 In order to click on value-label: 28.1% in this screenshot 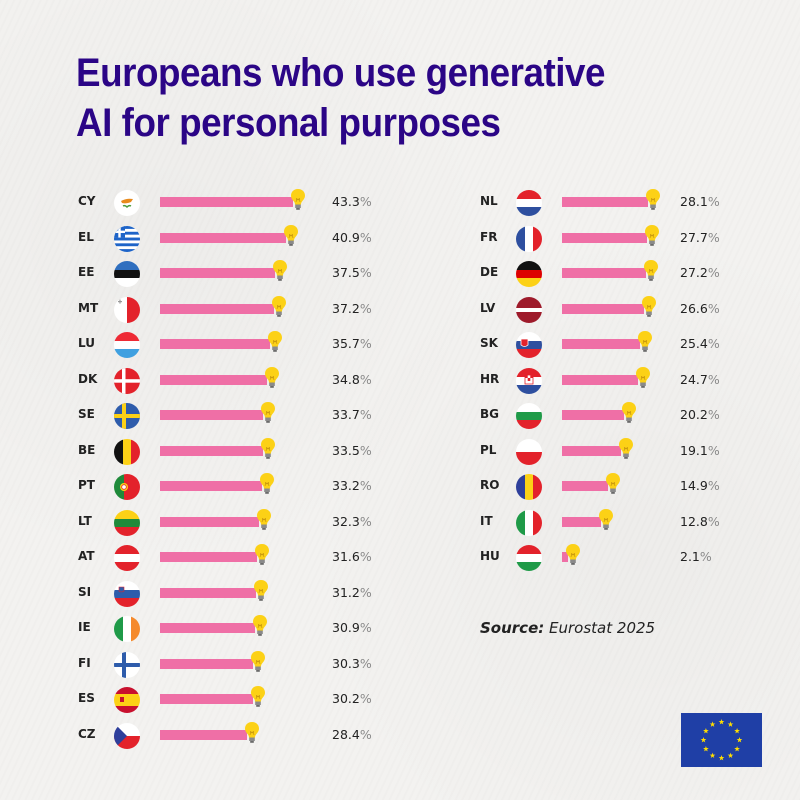, I will do `click(700, 201)`.